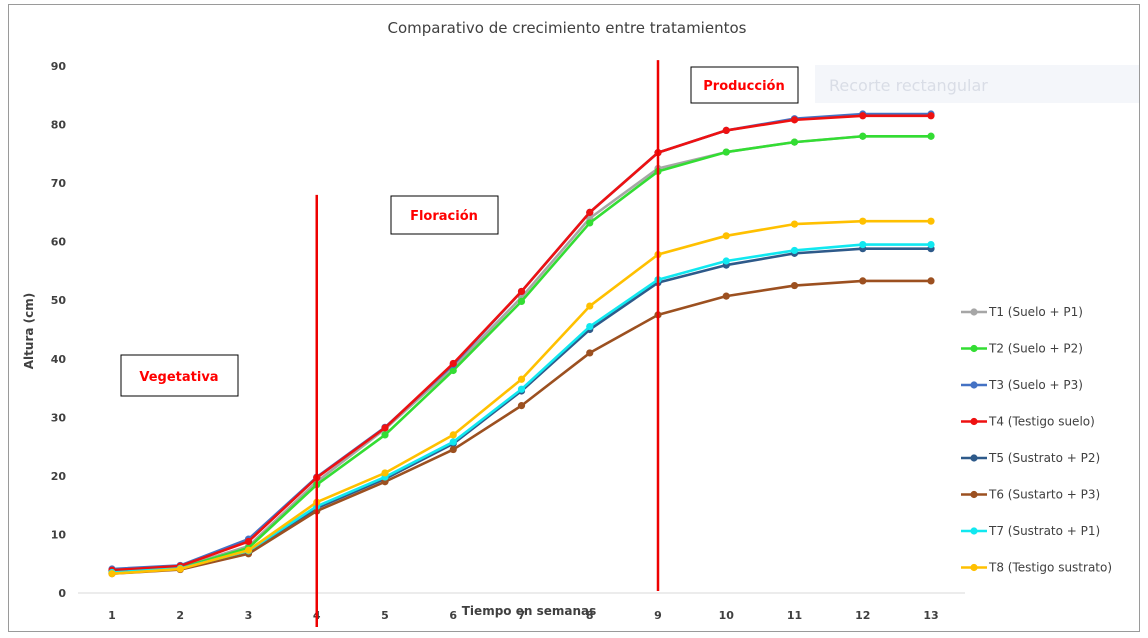 Image resolution: width=1148 pixels, height=638 pixels. I want to click on y-tick-label: 0, so click(62, 593).